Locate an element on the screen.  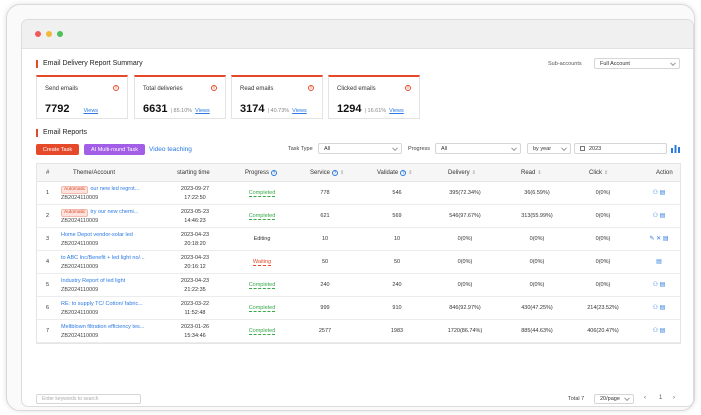
col-index: # is located at coordinates (48, 173).